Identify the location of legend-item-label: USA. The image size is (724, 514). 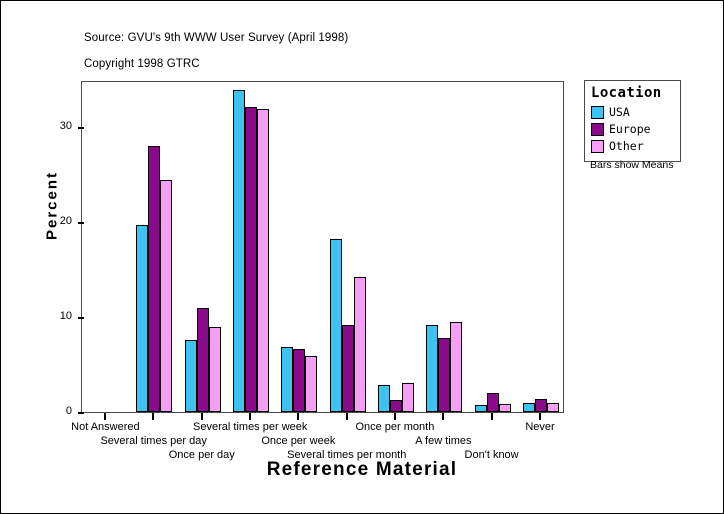
(619, 111).